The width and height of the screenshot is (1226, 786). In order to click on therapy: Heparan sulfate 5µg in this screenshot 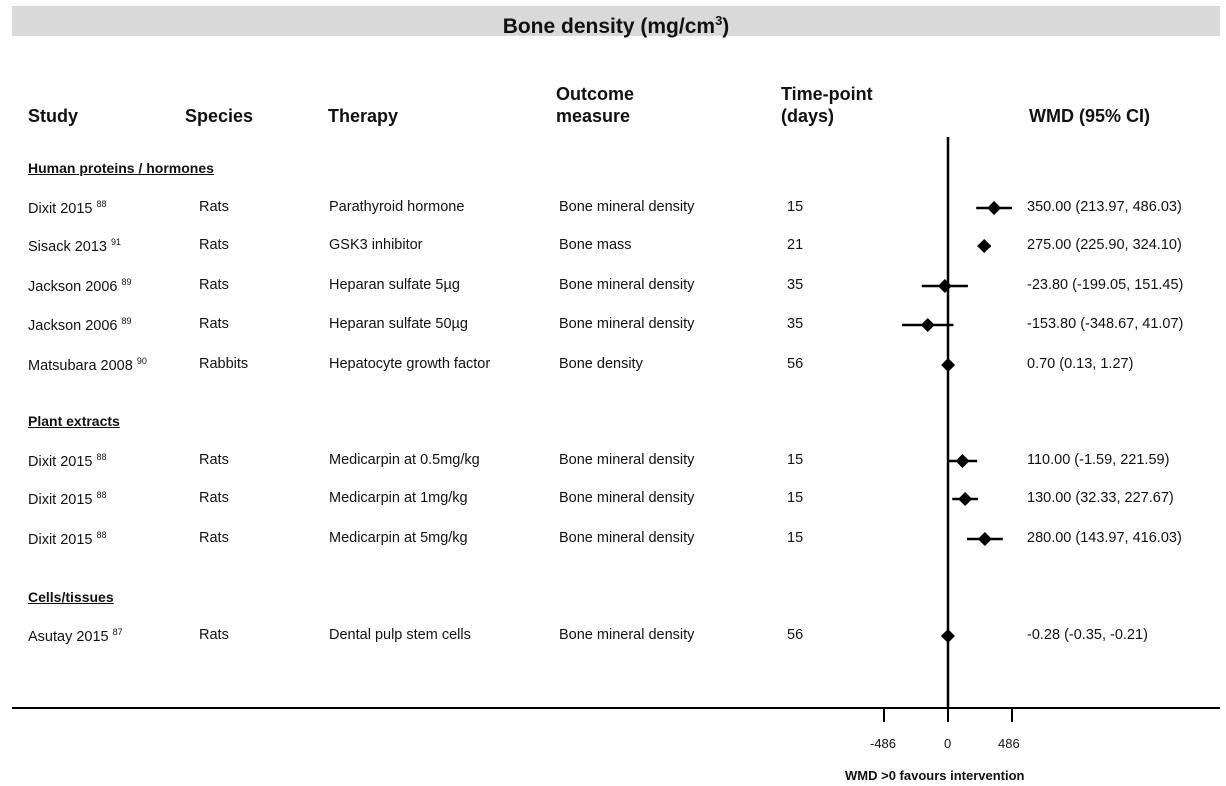, I will do `click(394, 285)`.